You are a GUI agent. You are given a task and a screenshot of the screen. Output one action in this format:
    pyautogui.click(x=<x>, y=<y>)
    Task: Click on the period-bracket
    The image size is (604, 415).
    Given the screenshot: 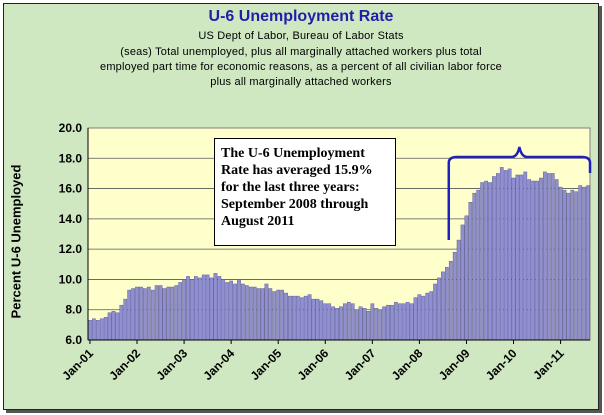 What is the action you would take?
    pyautogui.click(x=519, y=193)
    